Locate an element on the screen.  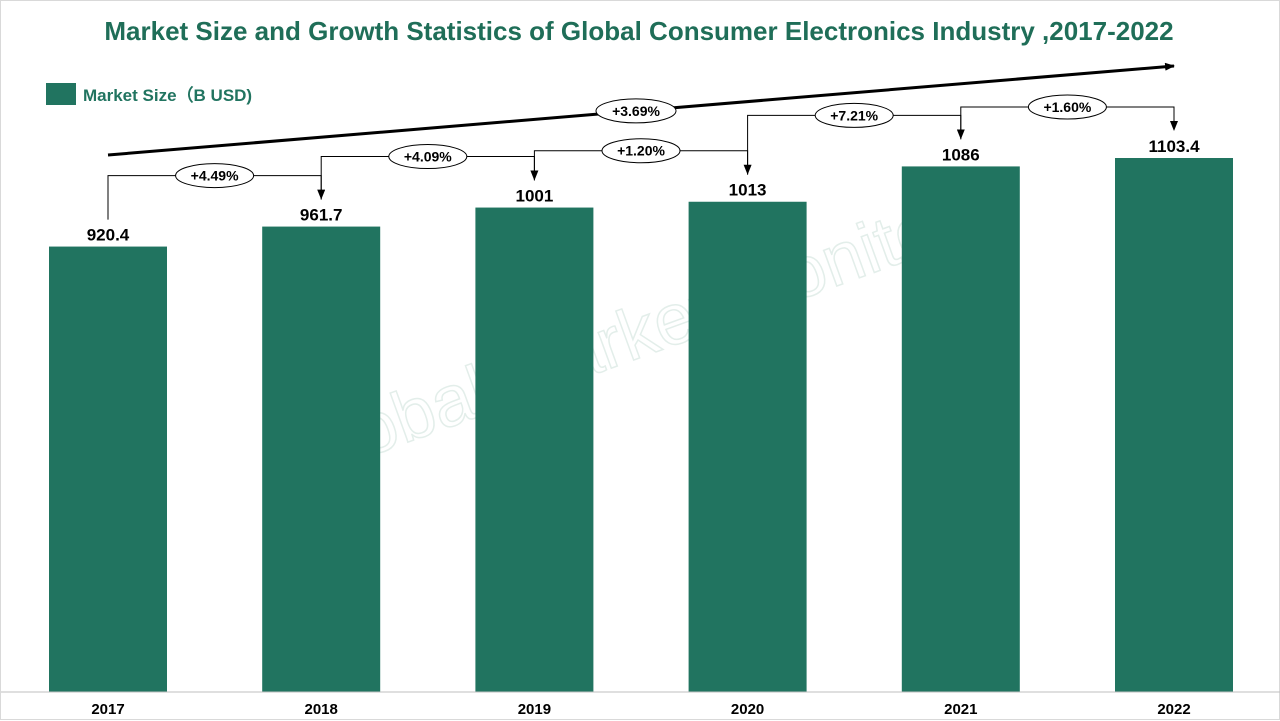
growth-rate-label: +1.20% is located at coordinates (641, 151).